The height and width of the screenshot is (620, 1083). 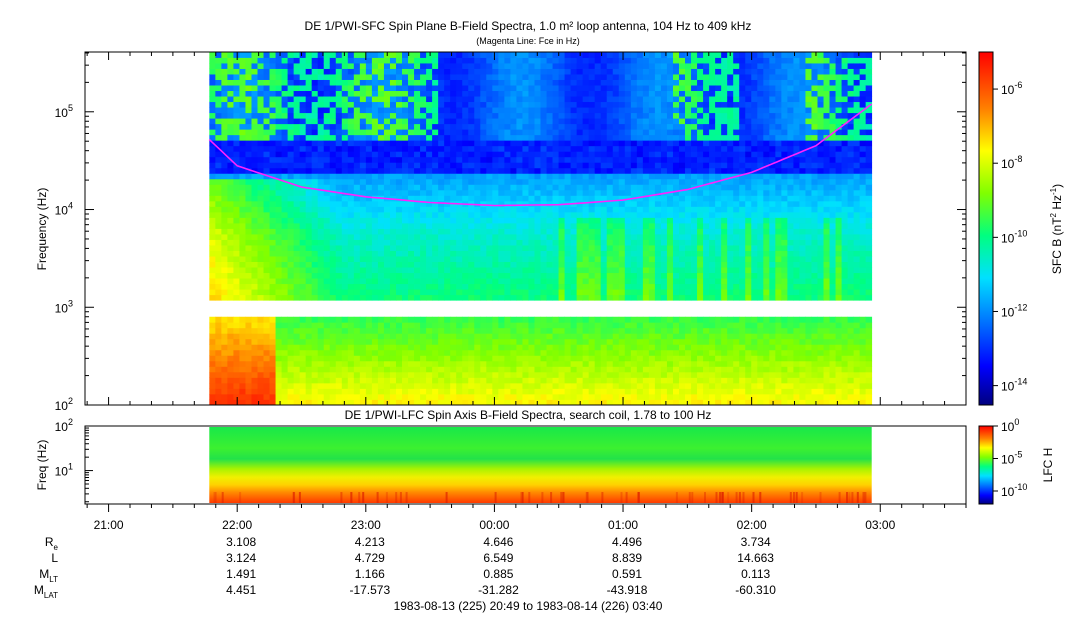 I want to click on fce-line, so click(x=540, y=155).